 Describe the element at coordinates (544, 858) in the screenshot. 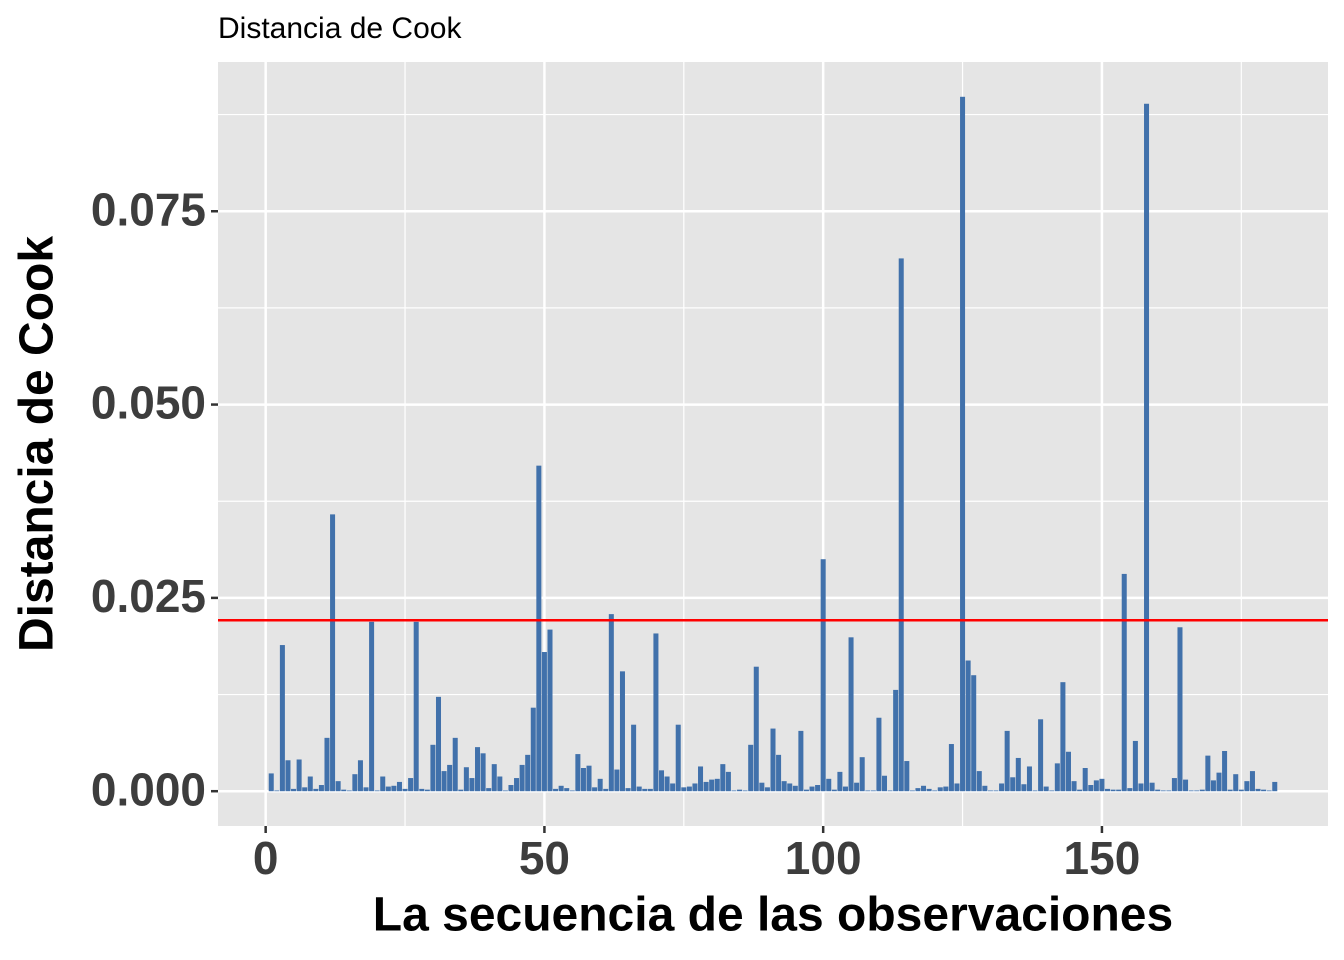

I see `x-tick-label: 50` at that location.